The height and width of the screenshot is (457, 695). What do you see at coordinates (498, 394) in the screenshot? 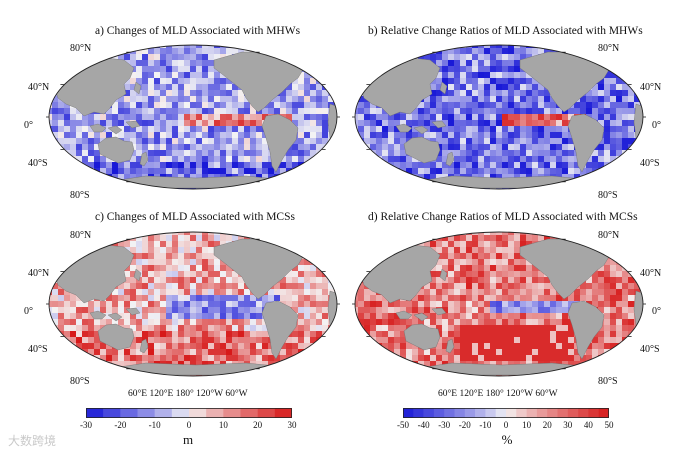
I see `lon-labels-right: 60°E 120°E 180° 120°W 60°W` at bounding box center [498, 394].